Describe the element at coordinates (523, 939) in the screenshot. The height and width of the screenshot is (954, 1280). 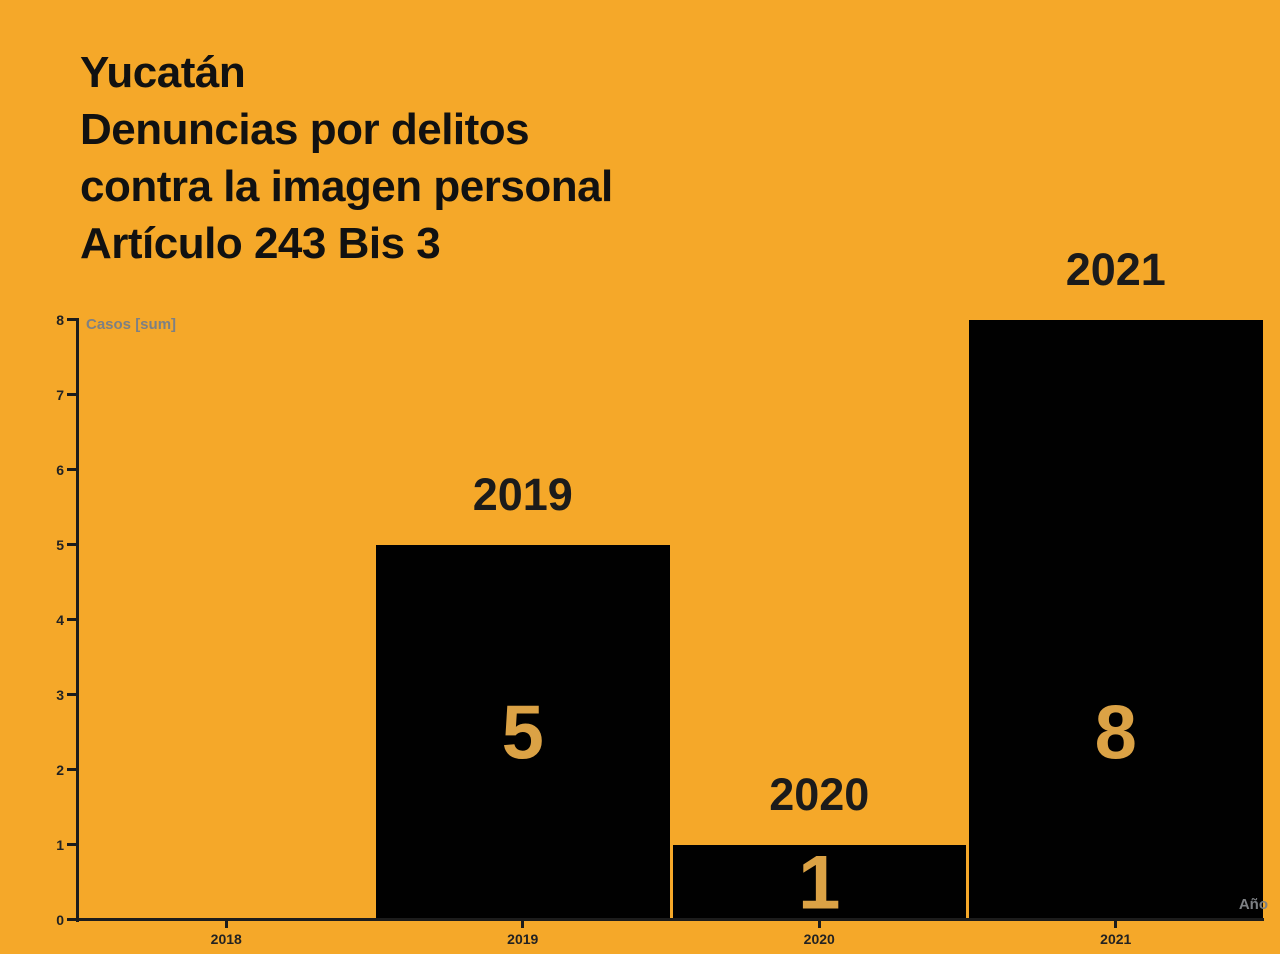
I see `x-tick-label: 2019` at that location.